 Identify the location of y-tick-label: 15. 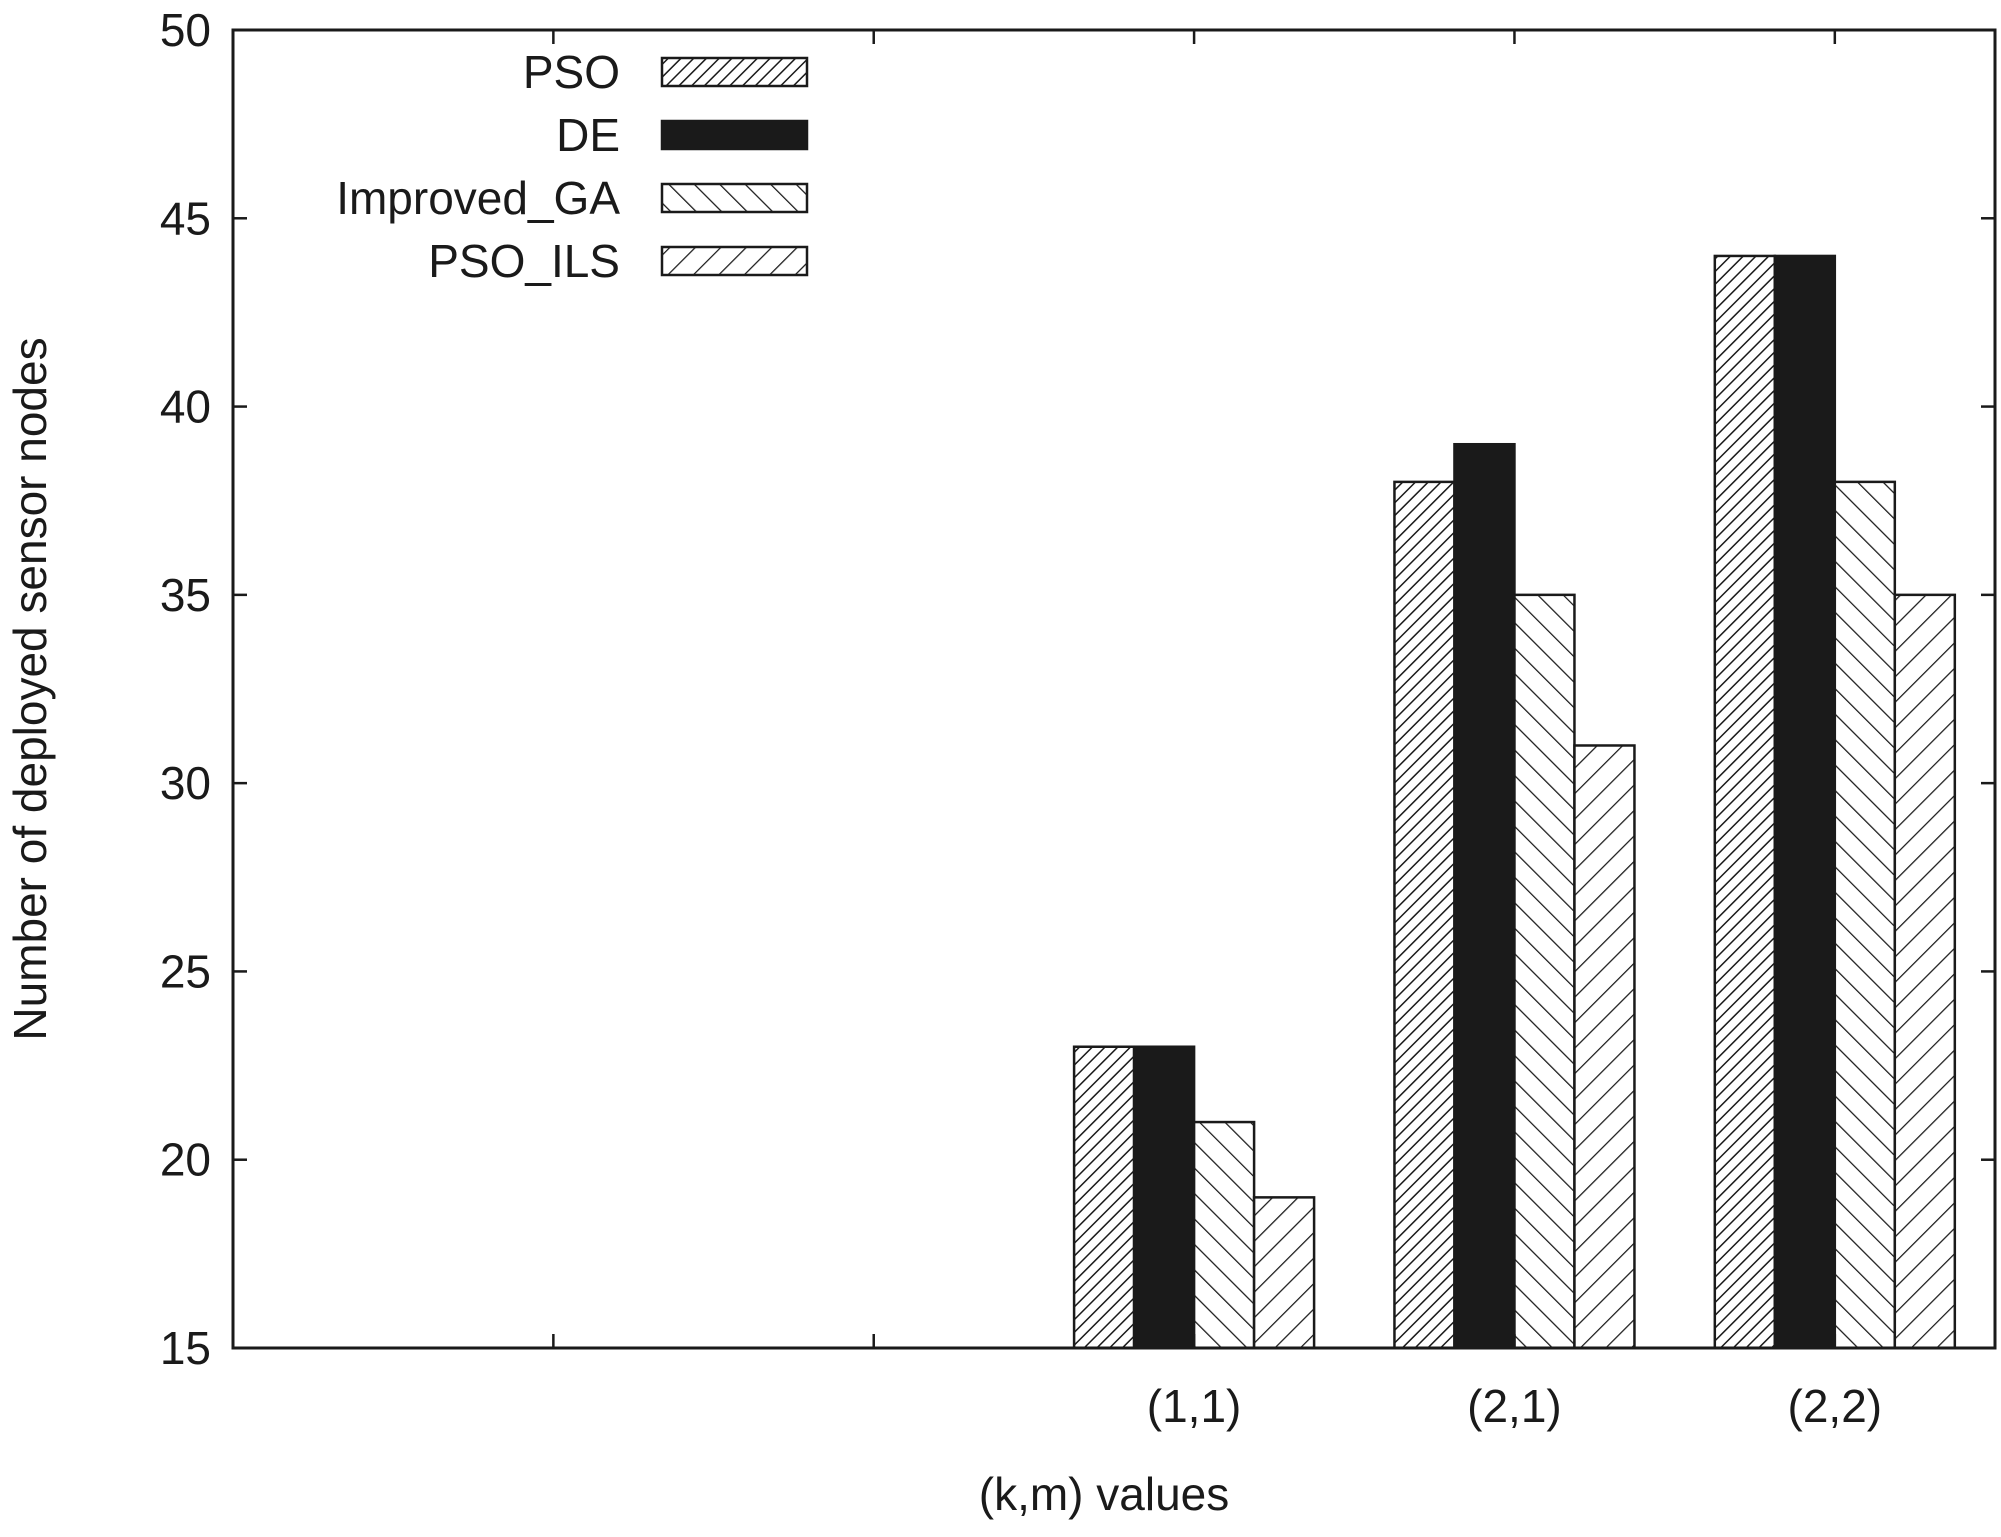
(185, 1348).